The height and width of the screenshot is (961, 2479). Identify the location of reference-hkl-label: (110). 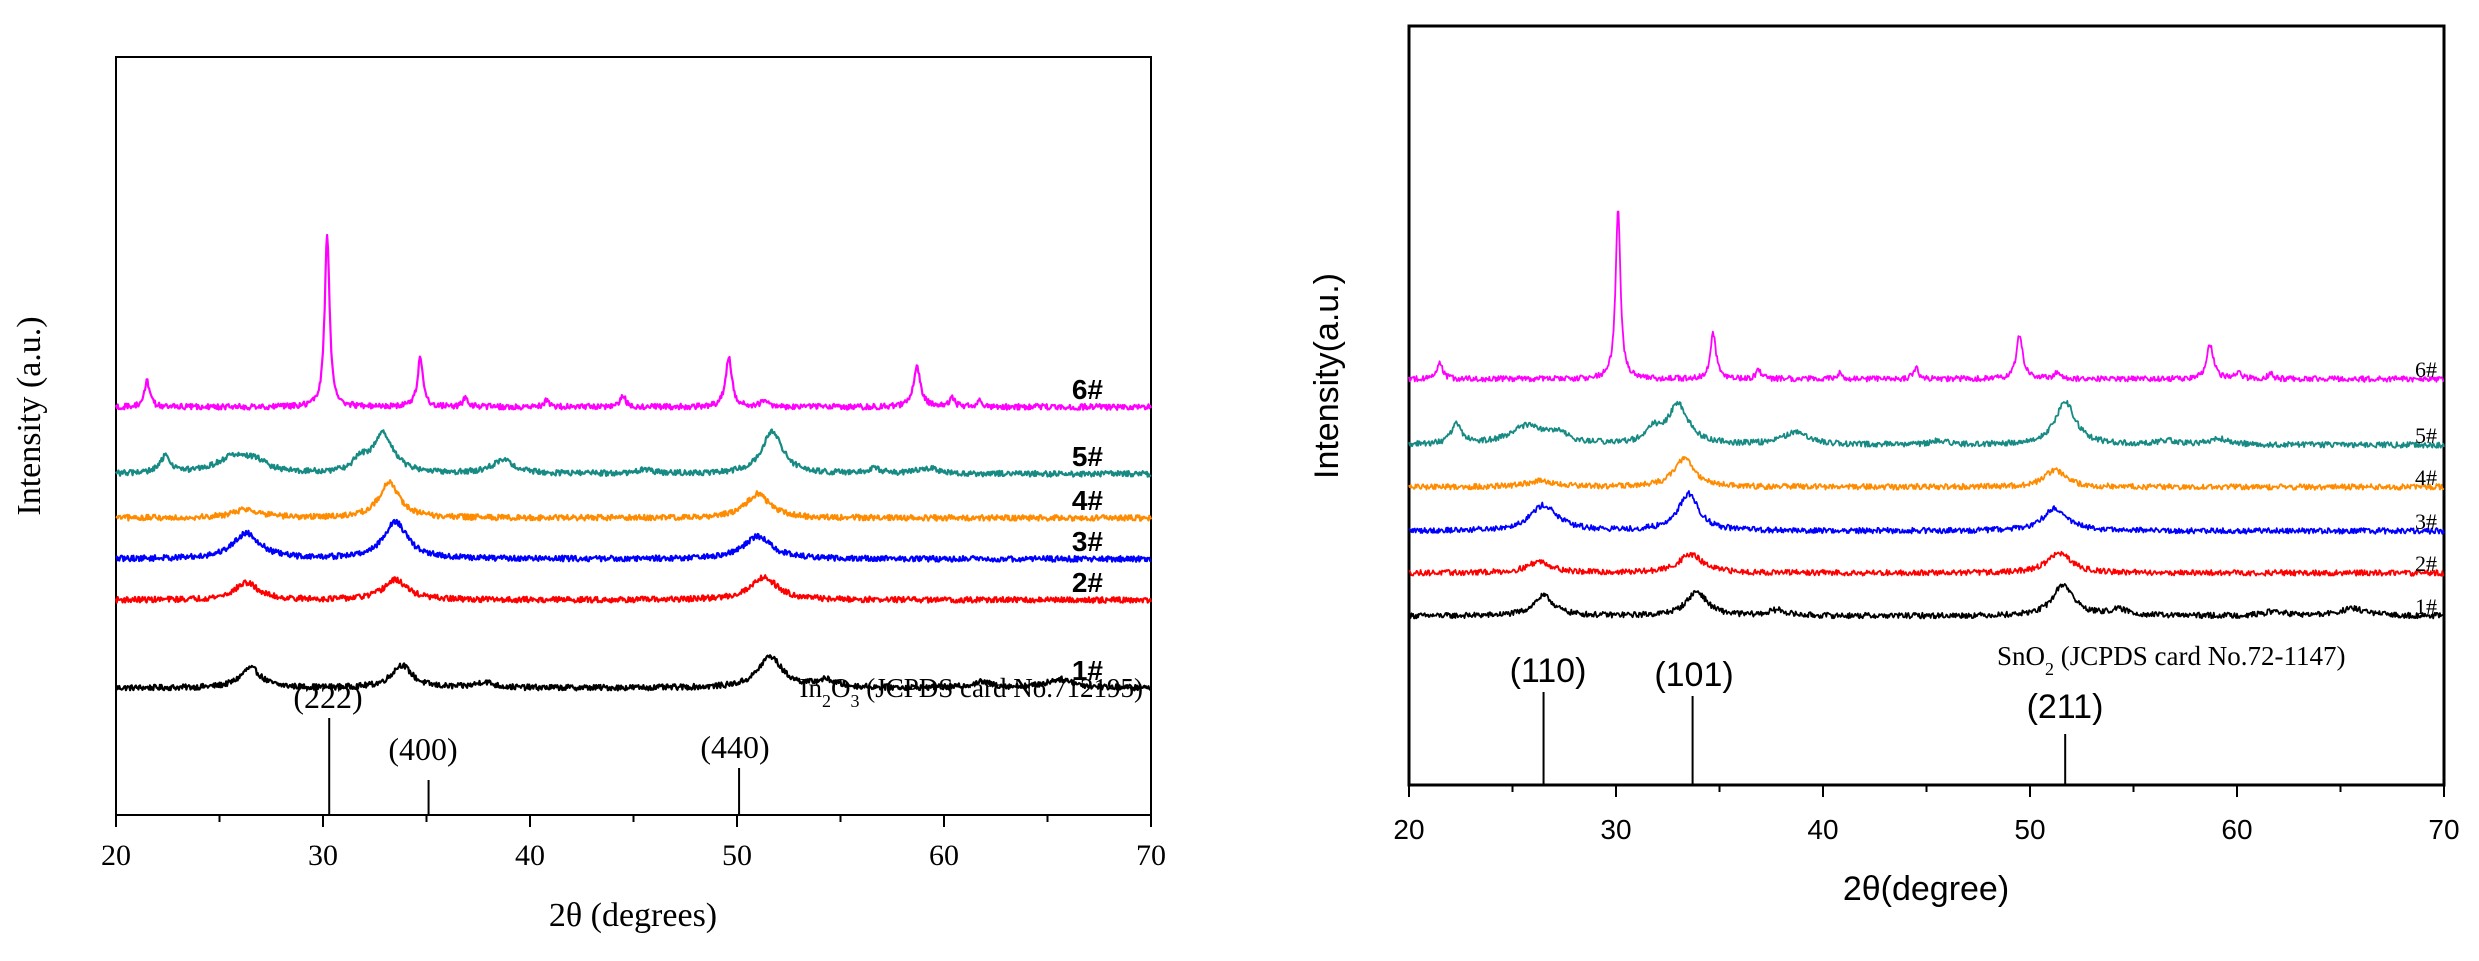
(1548, 671).